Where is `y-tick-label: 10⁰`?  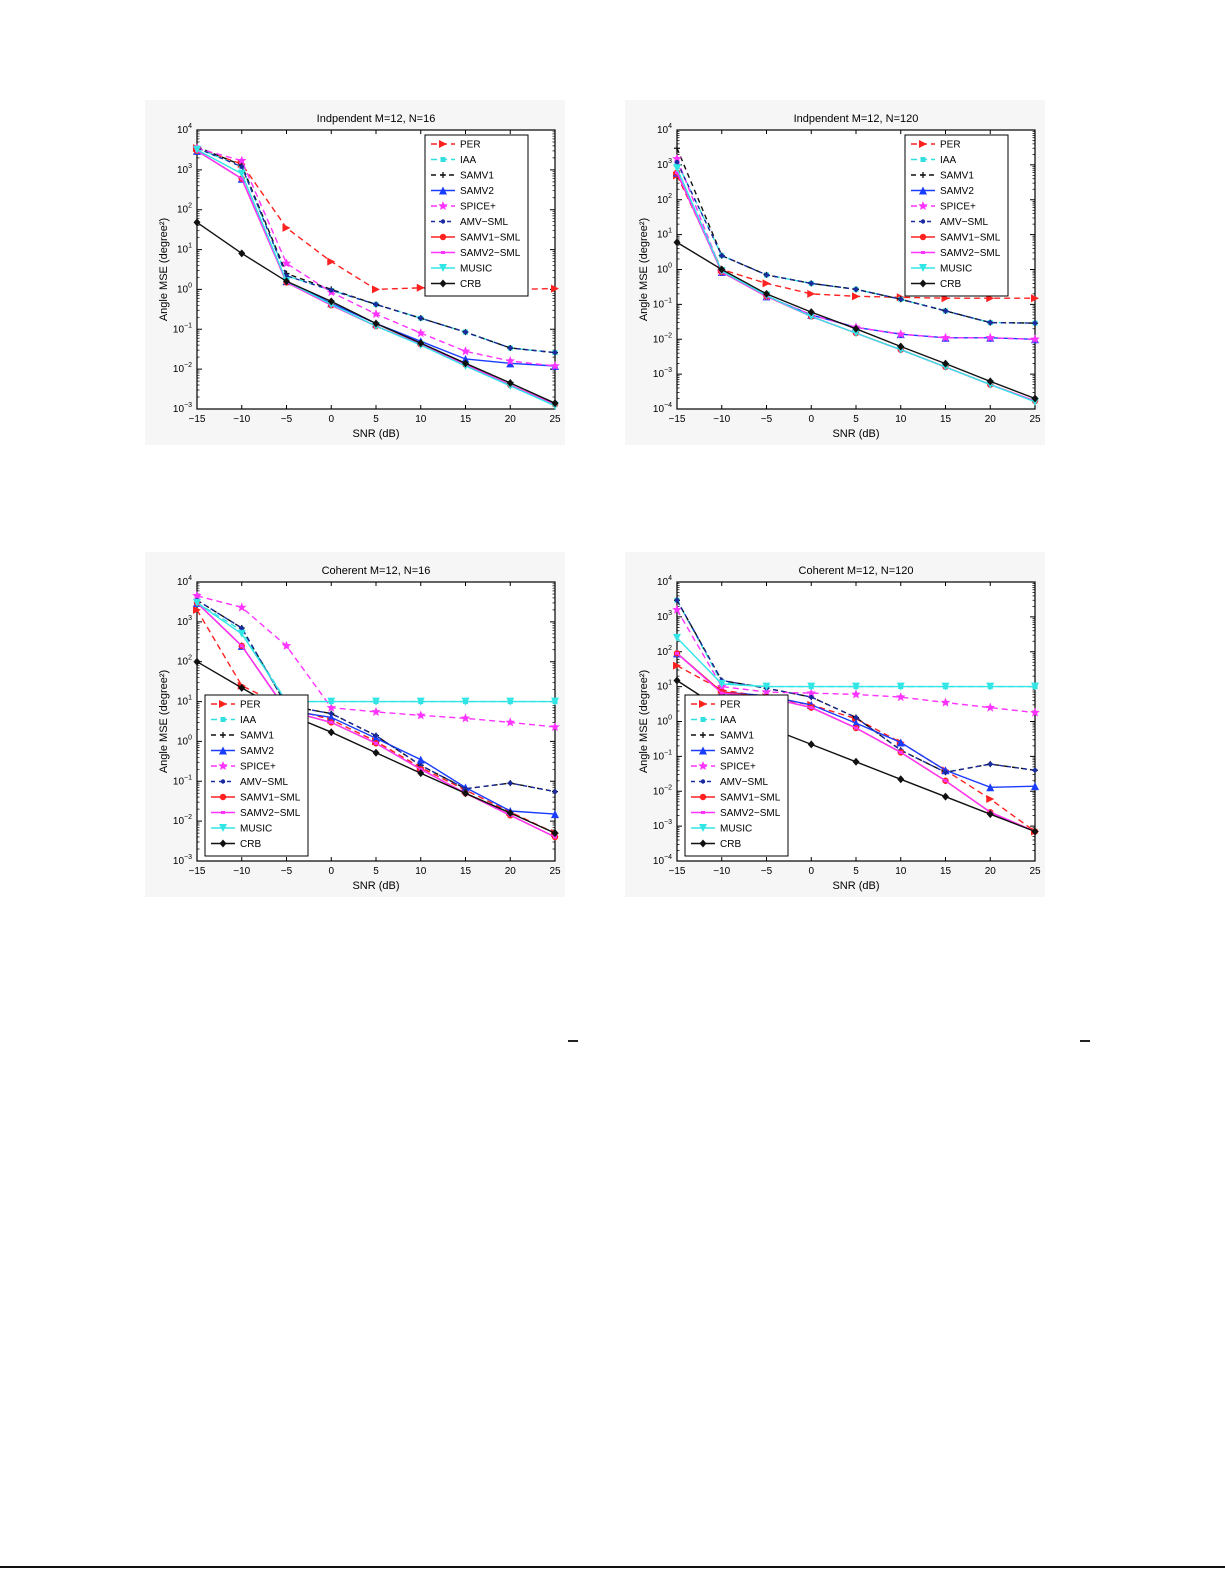 y-tick-label: 10⁰ is located at coordinates (664, 721).